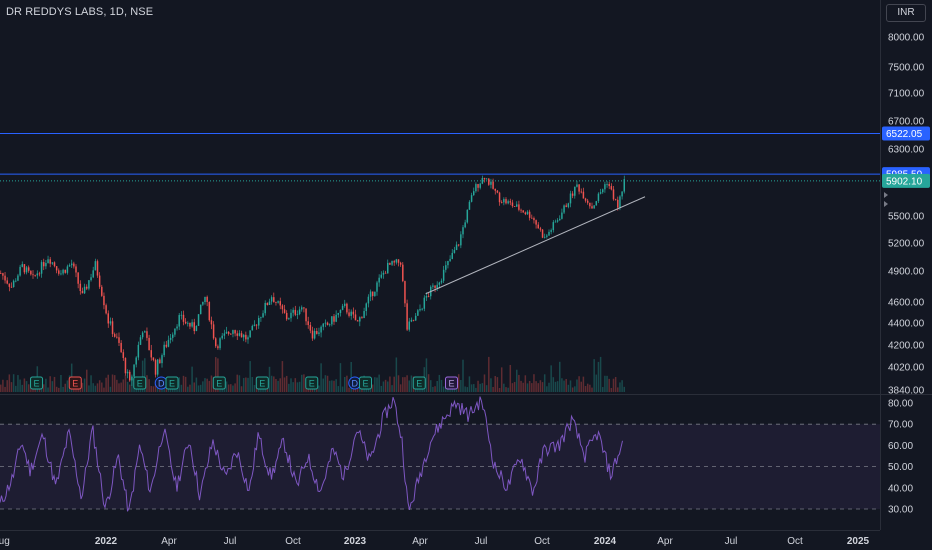 This screenshot has width=932, height=550. I want to click on price-tick-label: 7500.00, so click(906, 68).